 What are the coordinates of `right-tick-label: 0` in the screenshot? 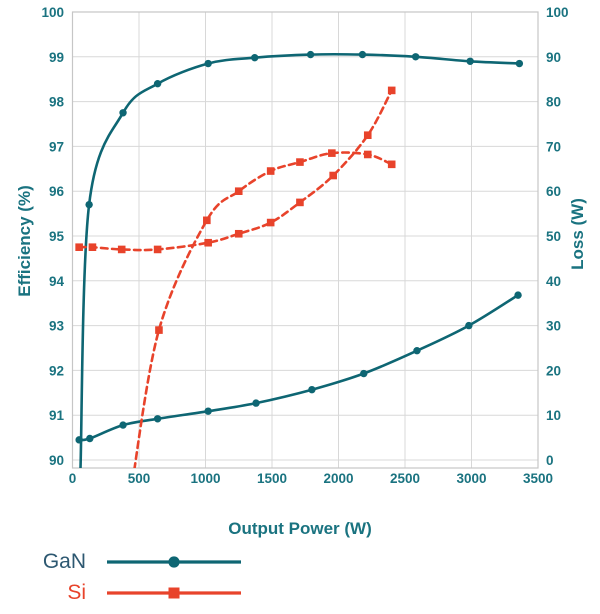 It's located at (550, 460).